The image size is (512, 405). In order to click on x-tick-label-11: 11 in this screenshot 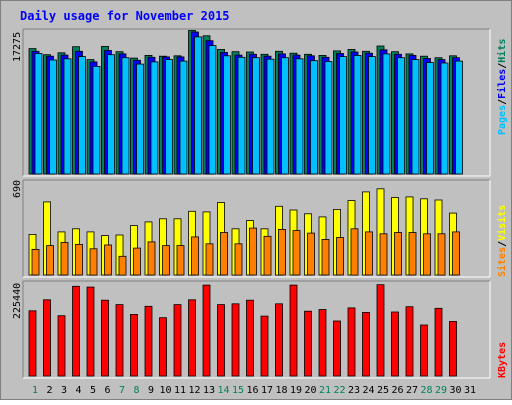, I will do `click(180, 390)`.